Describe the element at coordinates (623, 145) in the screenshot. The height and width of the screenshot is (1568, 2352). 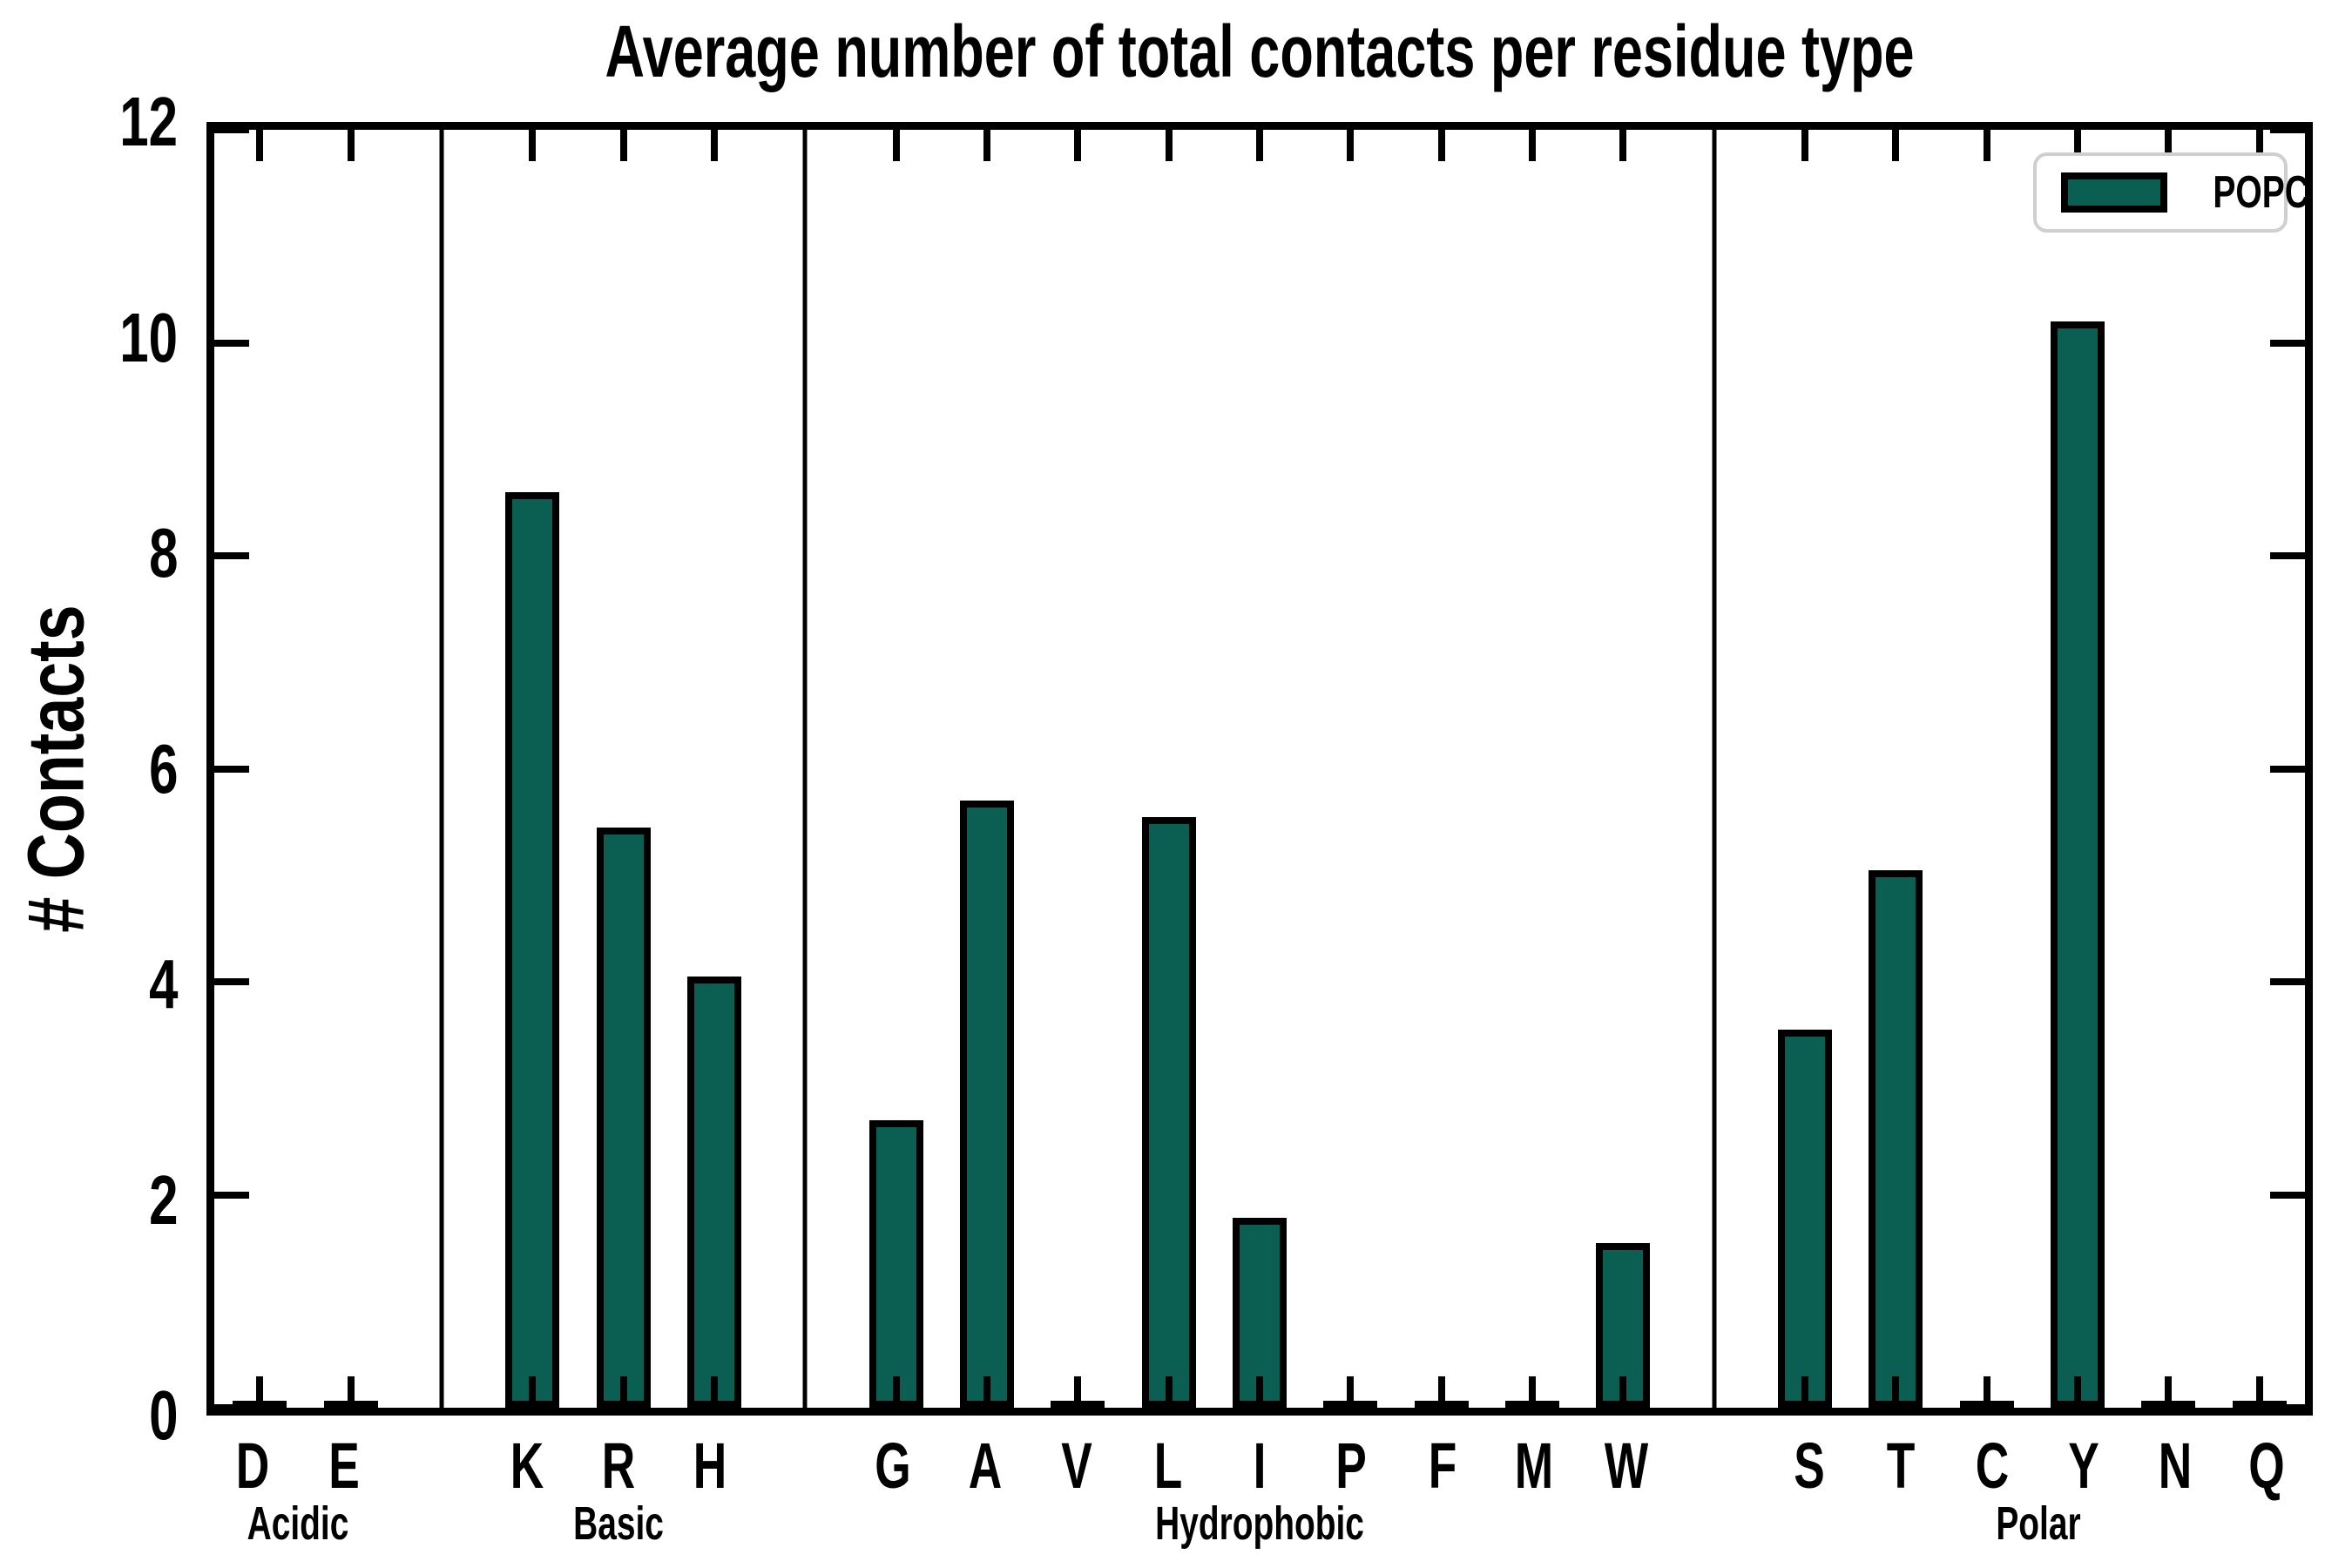
I see `x-tick-top-R` at that location.